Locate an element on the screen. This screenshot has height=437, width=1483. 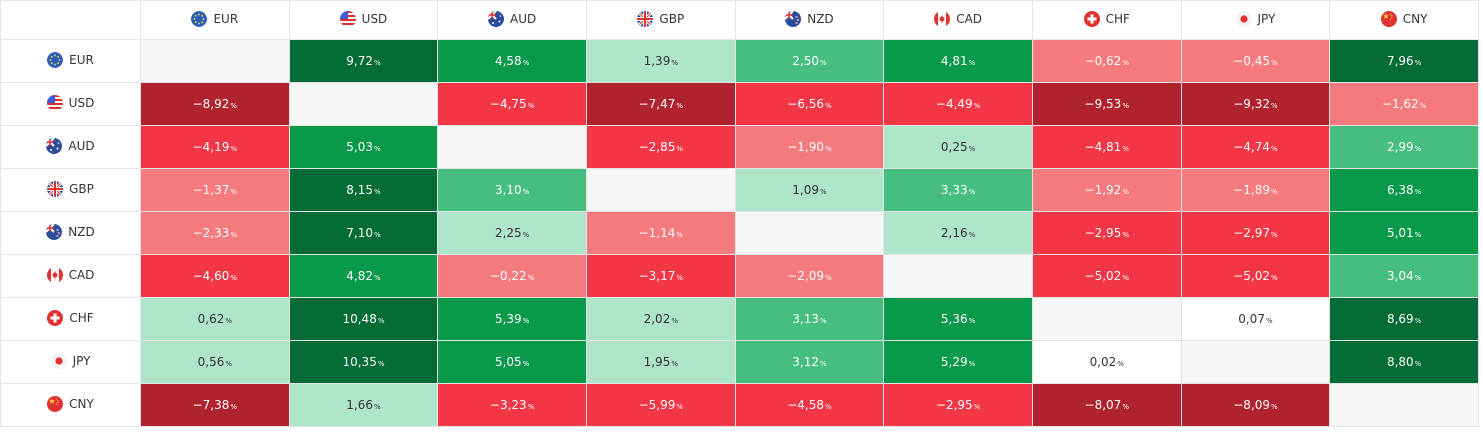
heatmap-cell: 1,09% is located at coordinates (809, 190).